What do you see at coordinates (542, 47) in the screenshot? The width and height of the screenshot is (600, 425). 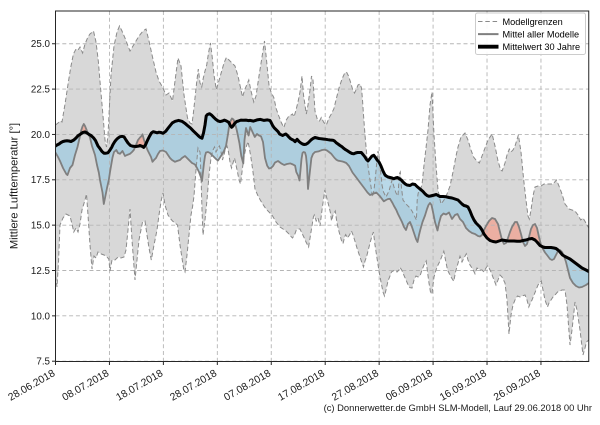 I see `svg-text: Mittelwert 30 Jahre` at bounding box center [542, 47].